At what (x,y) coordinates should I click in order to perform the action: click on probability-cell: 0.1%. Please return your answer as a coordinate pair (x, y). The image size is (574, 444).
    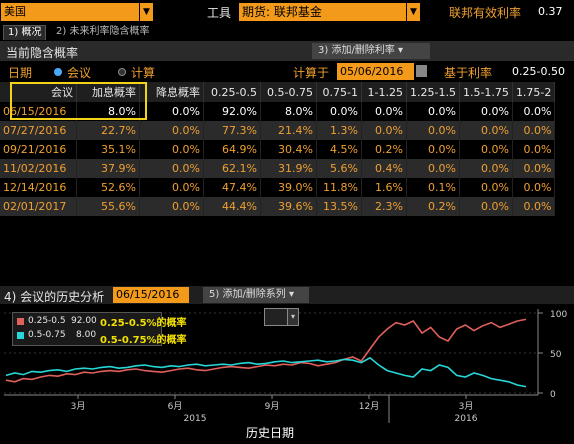
    Looking at the image, I should click on (433, 187).